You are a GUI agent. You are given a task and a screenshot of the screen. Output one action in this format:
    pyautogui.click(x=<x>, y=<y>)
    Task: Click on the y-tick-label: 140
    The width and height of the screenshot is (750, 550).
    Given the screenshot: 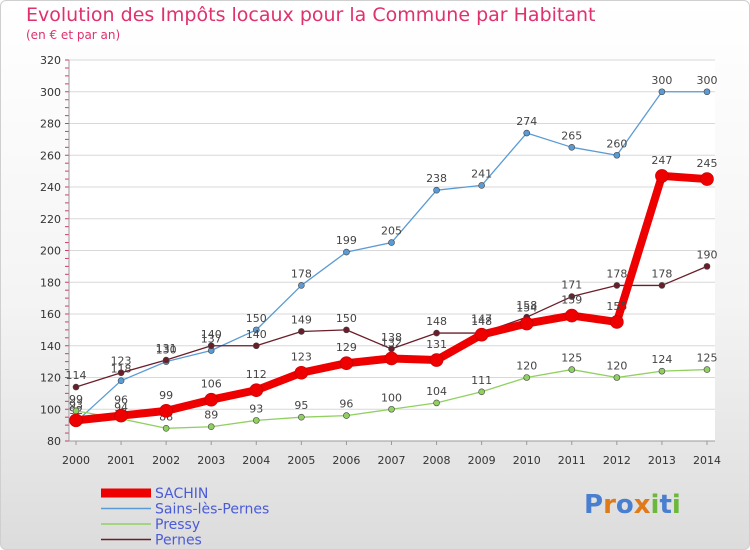 What is the action you would take?
    pyautogui.click(x=50, y=346)
    